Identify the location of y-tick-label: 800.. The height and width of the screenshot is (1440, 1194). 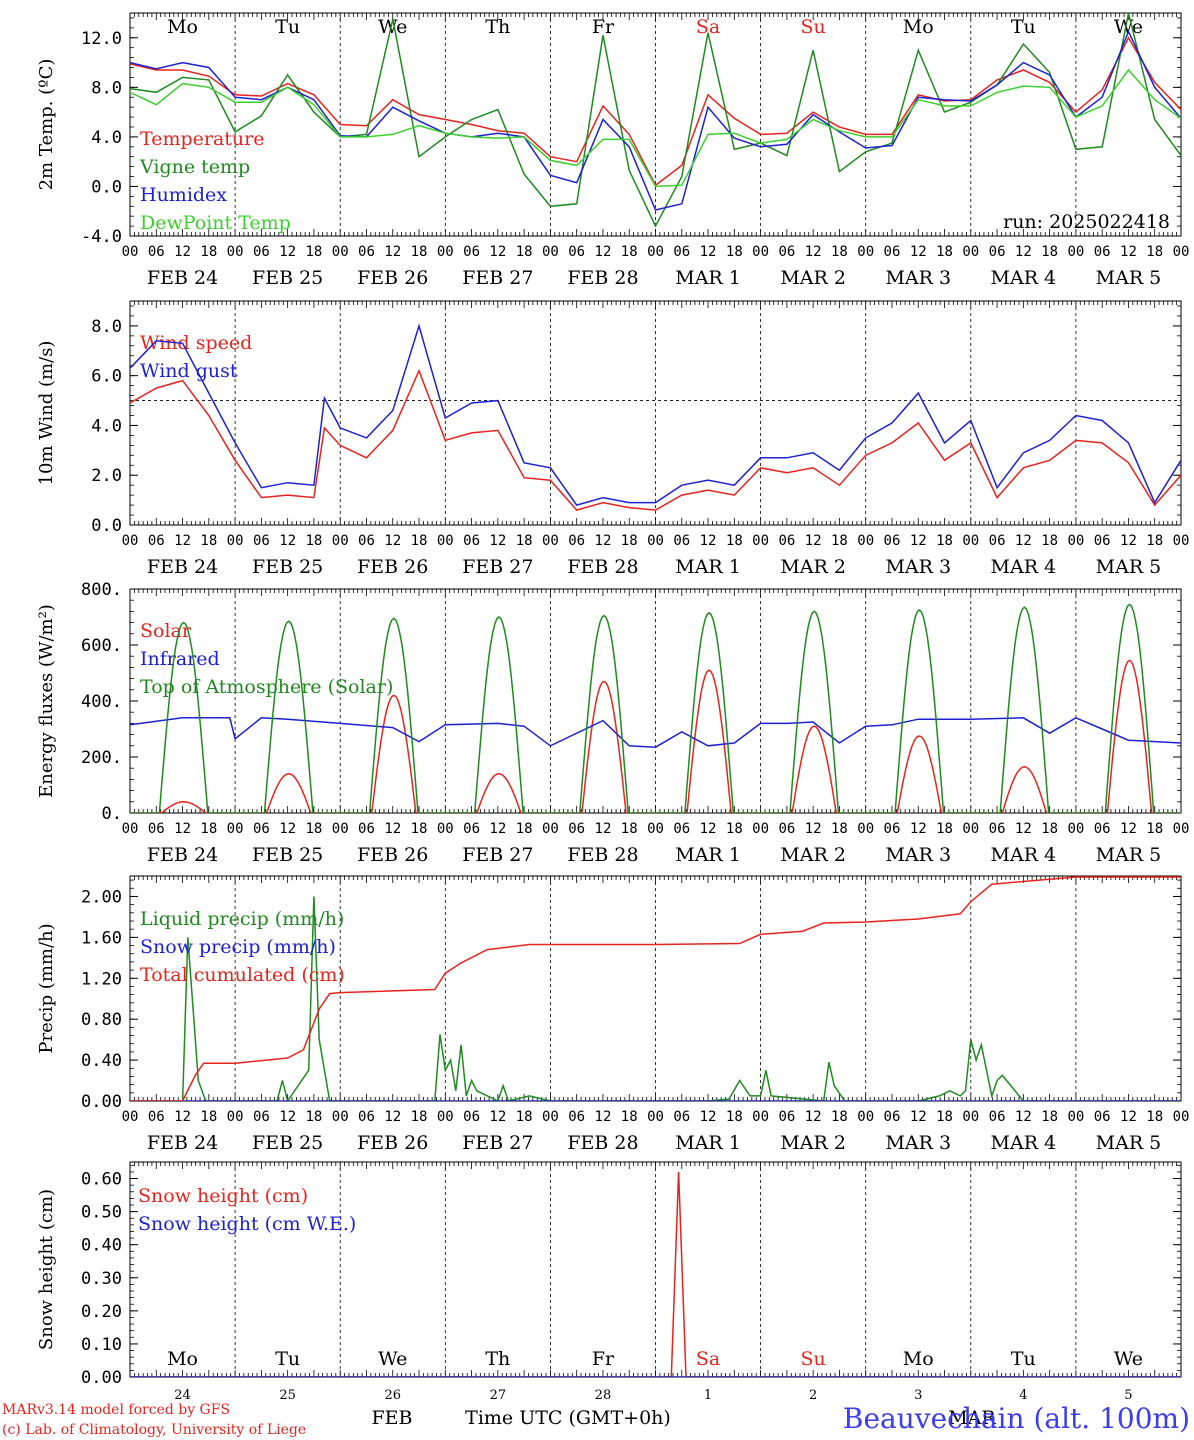
(101, 590).